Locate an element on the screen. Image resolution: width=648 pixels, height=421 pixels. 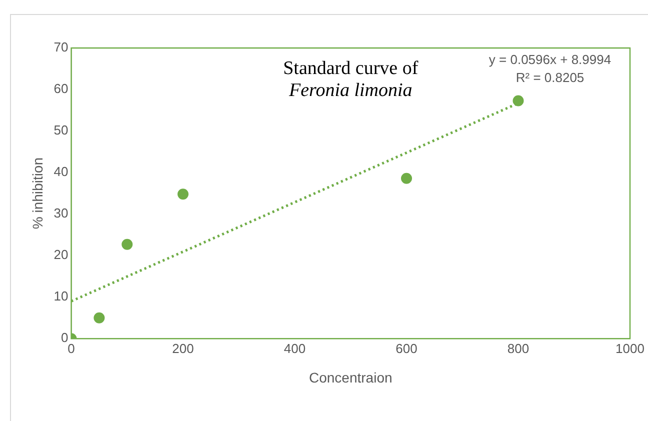
y-tick-label: 70 is located at coordinates (61, 47).